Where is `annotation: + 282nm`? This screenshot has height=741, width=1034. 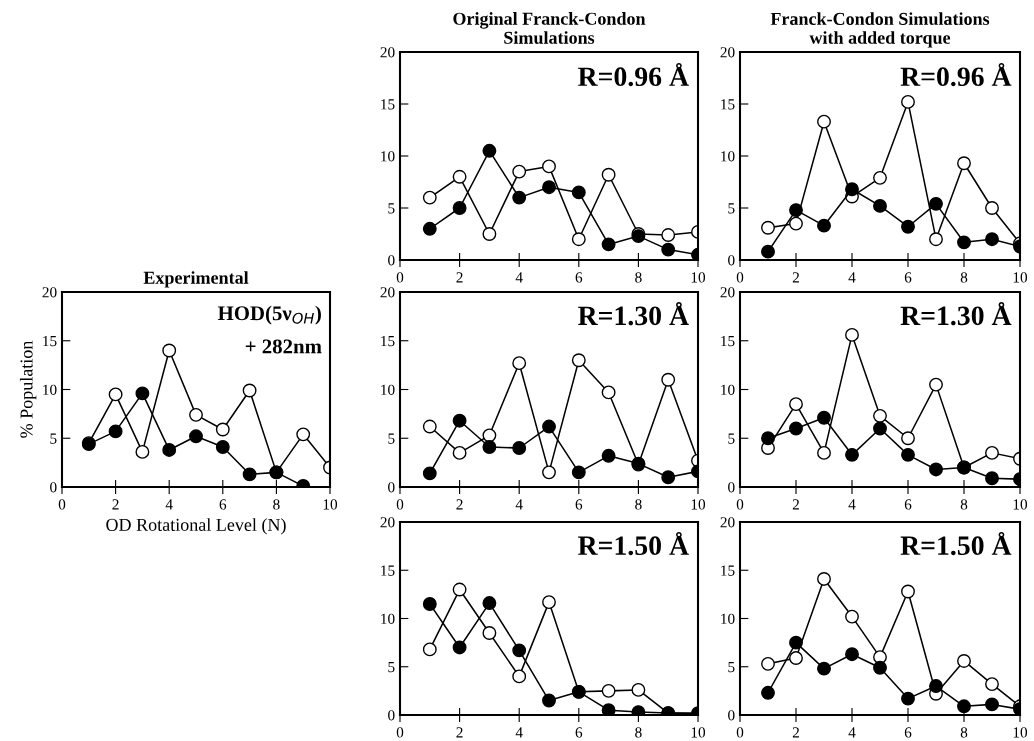
annotation: + 282nm is located at coordinates (283, 346).